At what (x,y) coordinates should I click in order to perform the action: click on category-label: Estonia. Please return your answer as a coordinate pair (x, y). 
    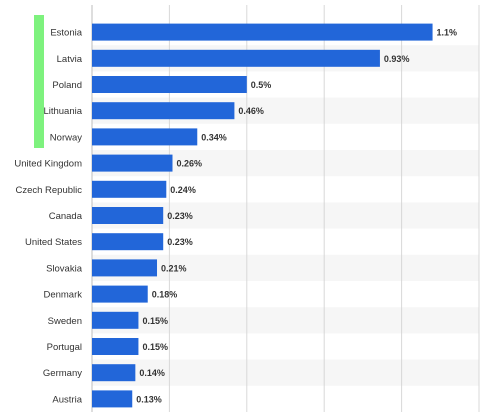
    Looking at the image, I should click on (66, 33).